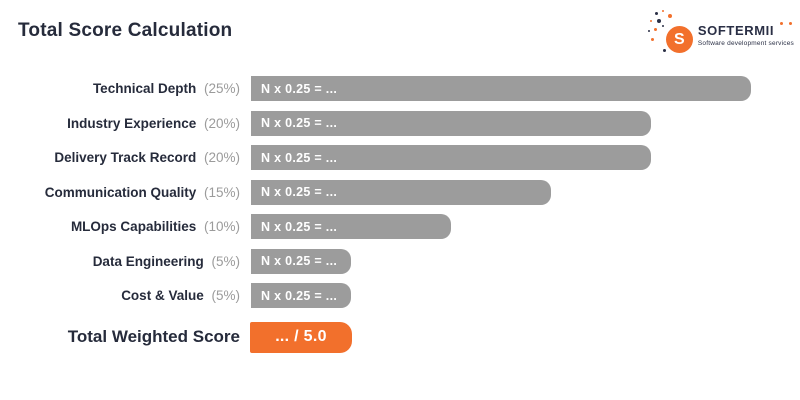  Describe the element at coordinates (148, 261) in the screenshot. I see `category-label: Data Engineering` at that location.